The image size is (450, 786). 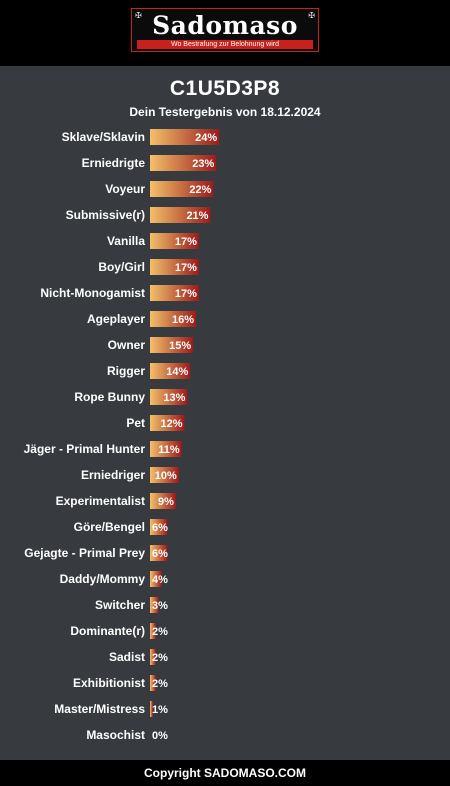 I want to click on value-label: 12%, so click(x=172, y=424).